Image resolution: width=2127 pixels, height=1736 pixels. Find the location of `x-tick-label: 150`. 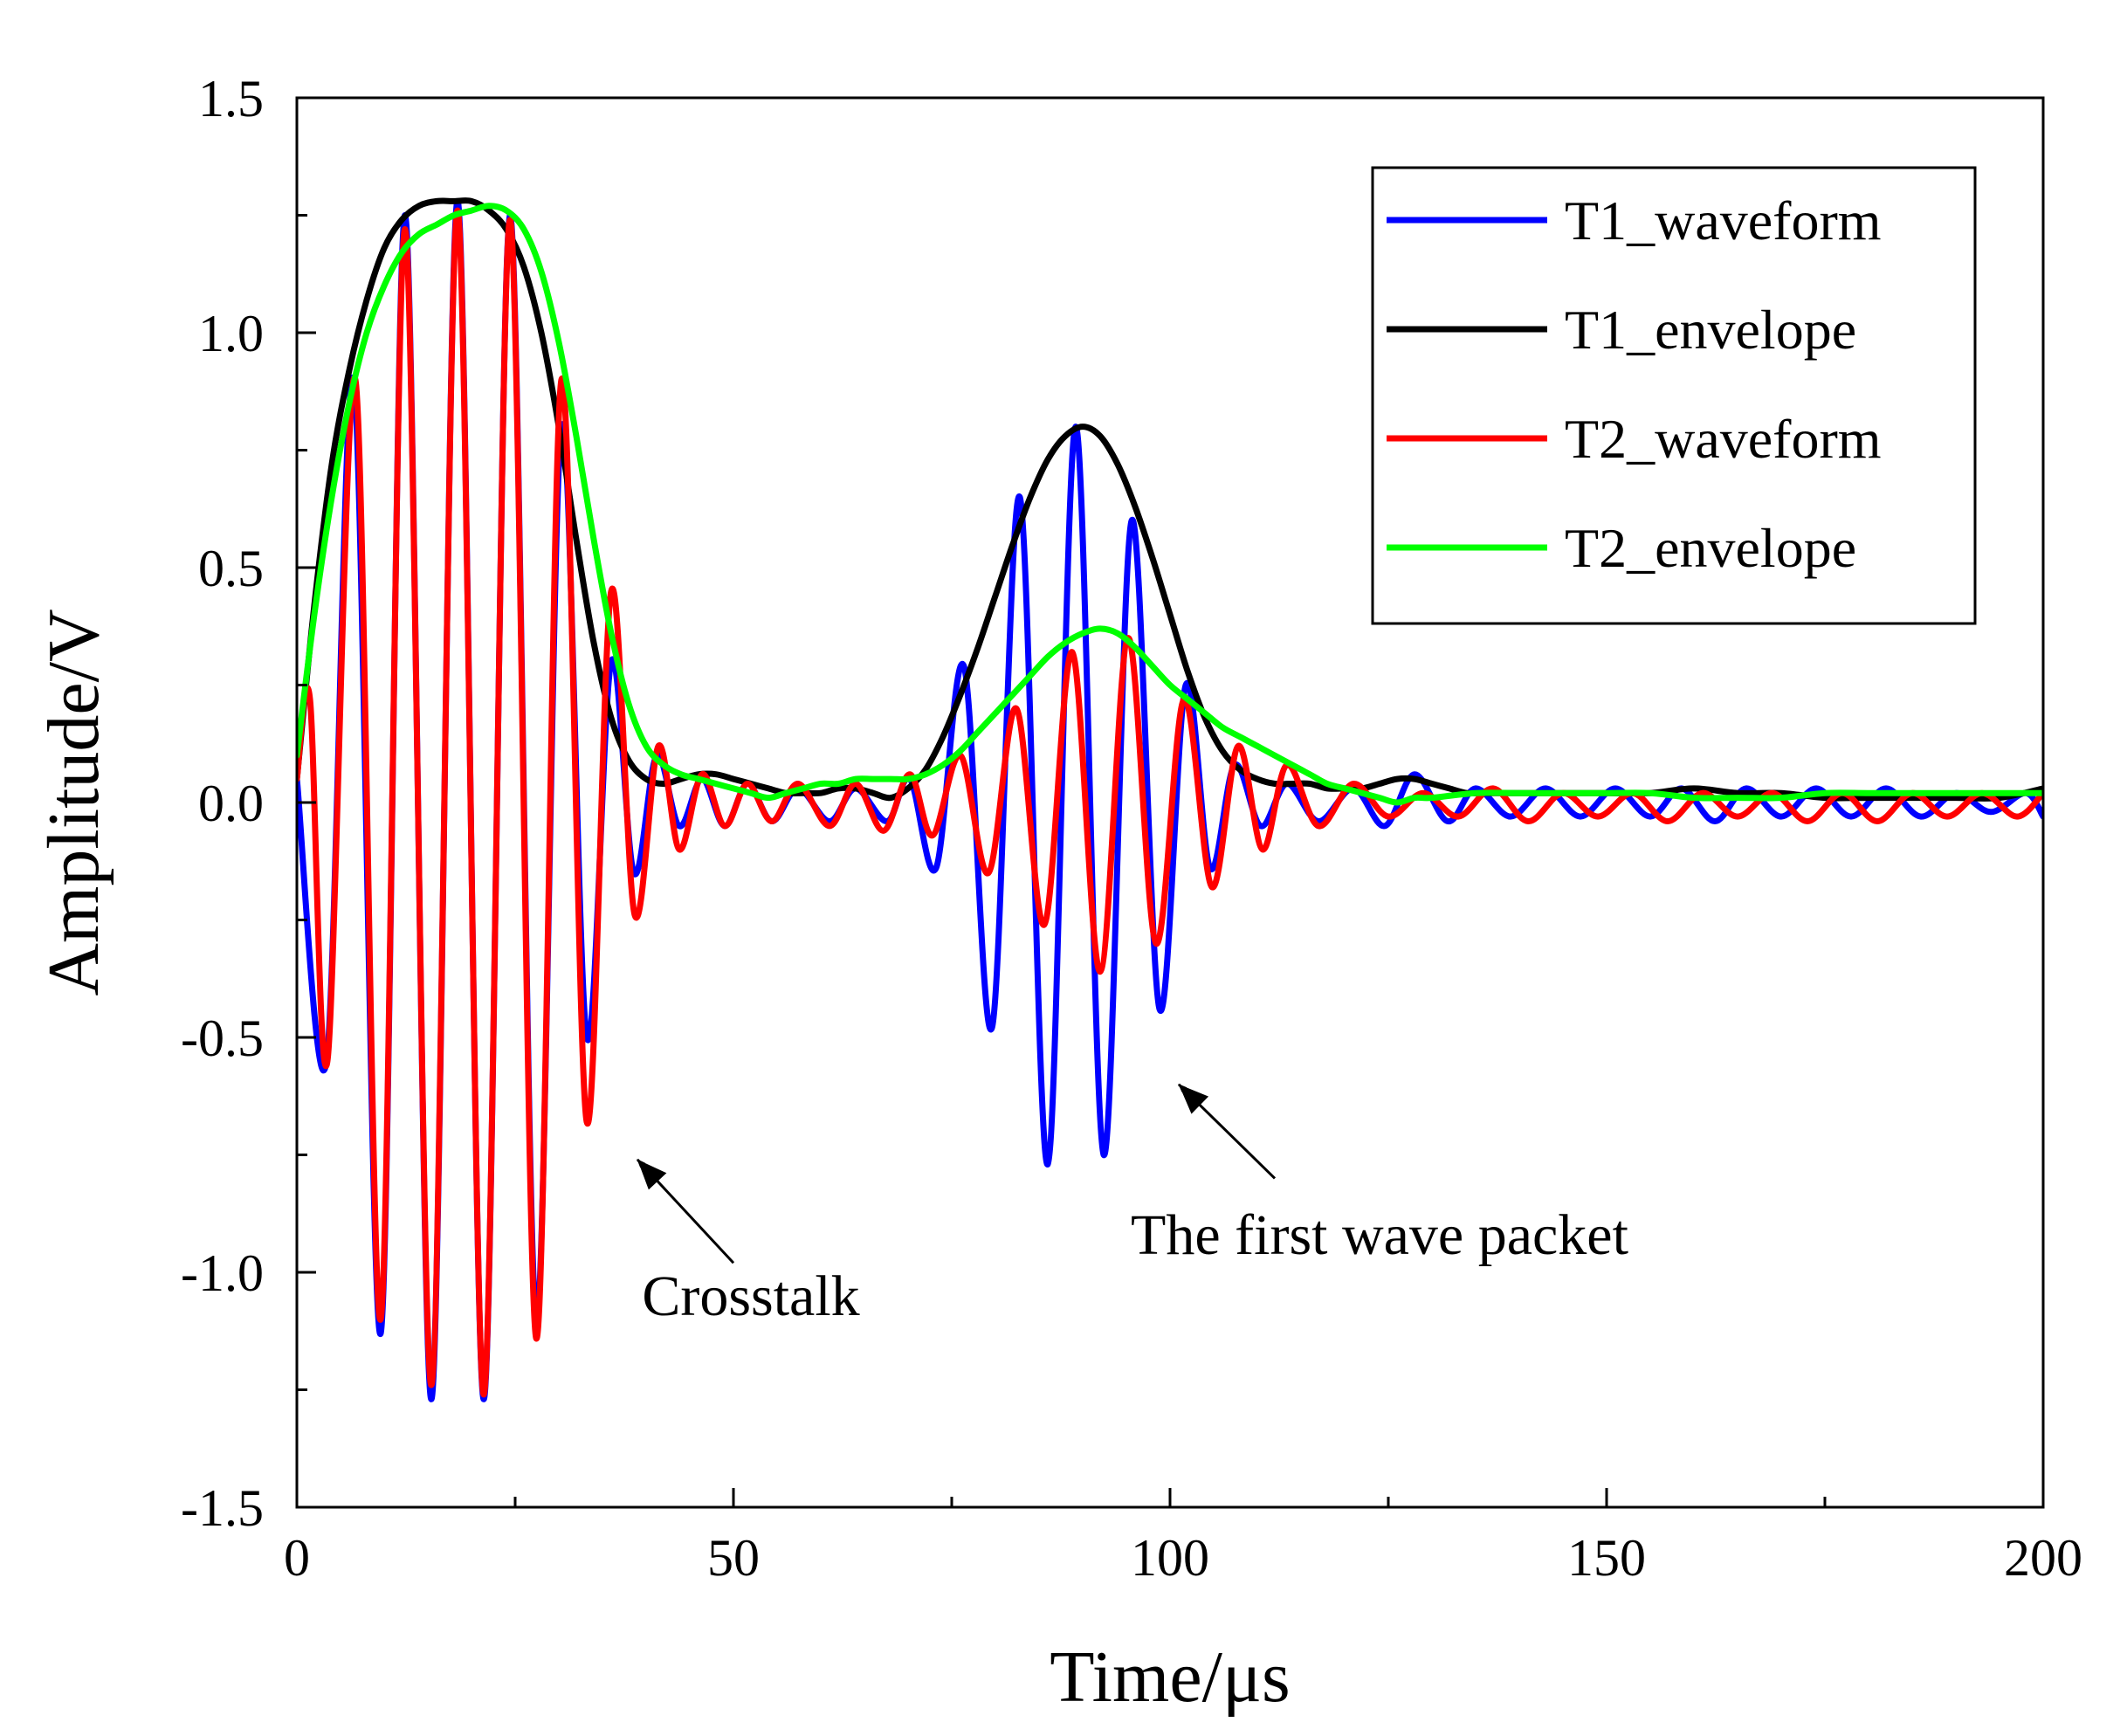

x-tick-label: 150 is located at coordinates (1606, 1558).